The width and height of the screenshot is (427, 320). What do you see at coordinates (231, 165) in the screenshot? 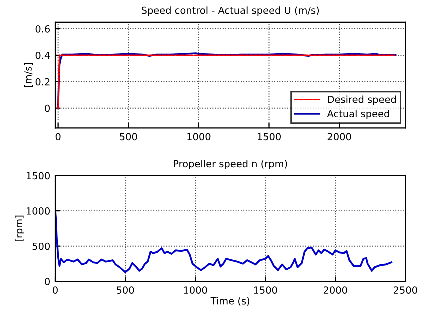
I see `chart-title: Propeller speed n (rpm)` at bounding box center [231, 165].